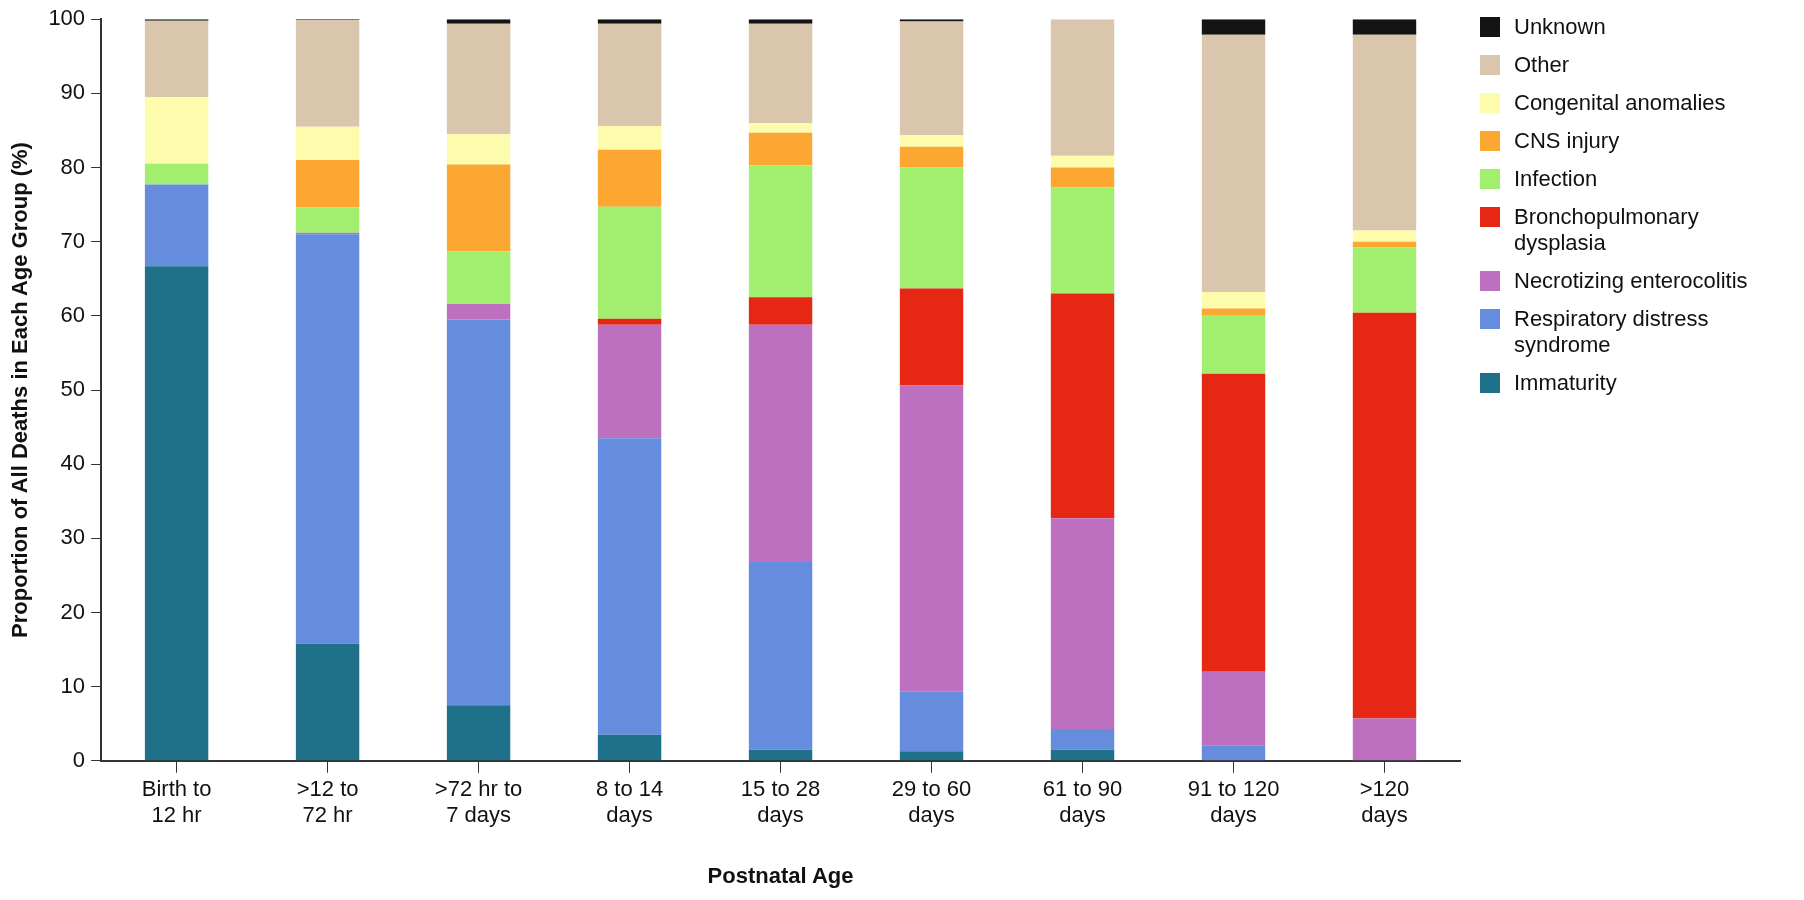 The height and width of the screenshot is (900, 1804). What do you see at coordinates (1082, 802) in the screenshot?
I see `x-tick-label: 61 to 90 days` at bounding box center [1082, 802].